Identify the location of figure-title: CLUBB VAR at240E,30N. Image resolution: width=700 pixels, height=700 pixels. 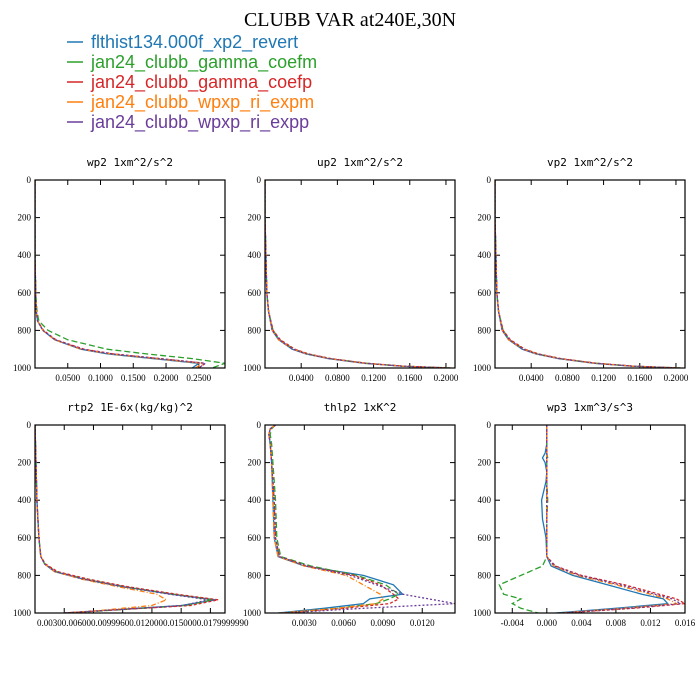
(350, 20).